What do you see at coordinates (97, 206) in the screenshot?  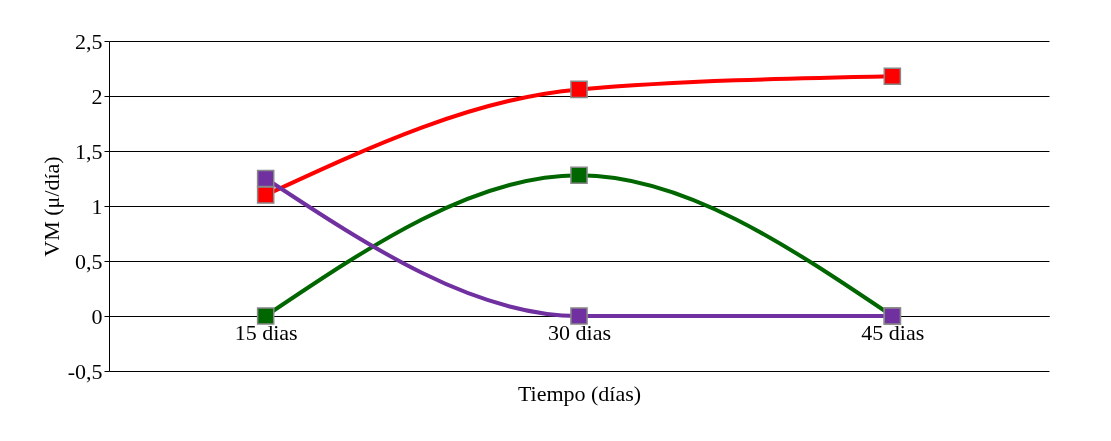 I see `y-tick-label: 1` at bounding box center [97, 206].